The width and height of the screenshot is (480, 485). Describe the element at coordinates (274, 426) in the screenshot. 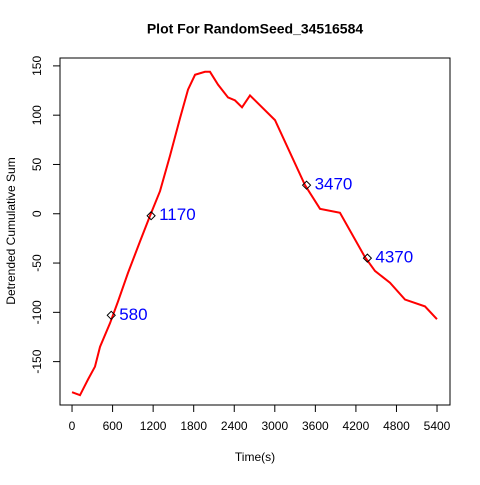

I see `x-tick-label: 3000` at that location.